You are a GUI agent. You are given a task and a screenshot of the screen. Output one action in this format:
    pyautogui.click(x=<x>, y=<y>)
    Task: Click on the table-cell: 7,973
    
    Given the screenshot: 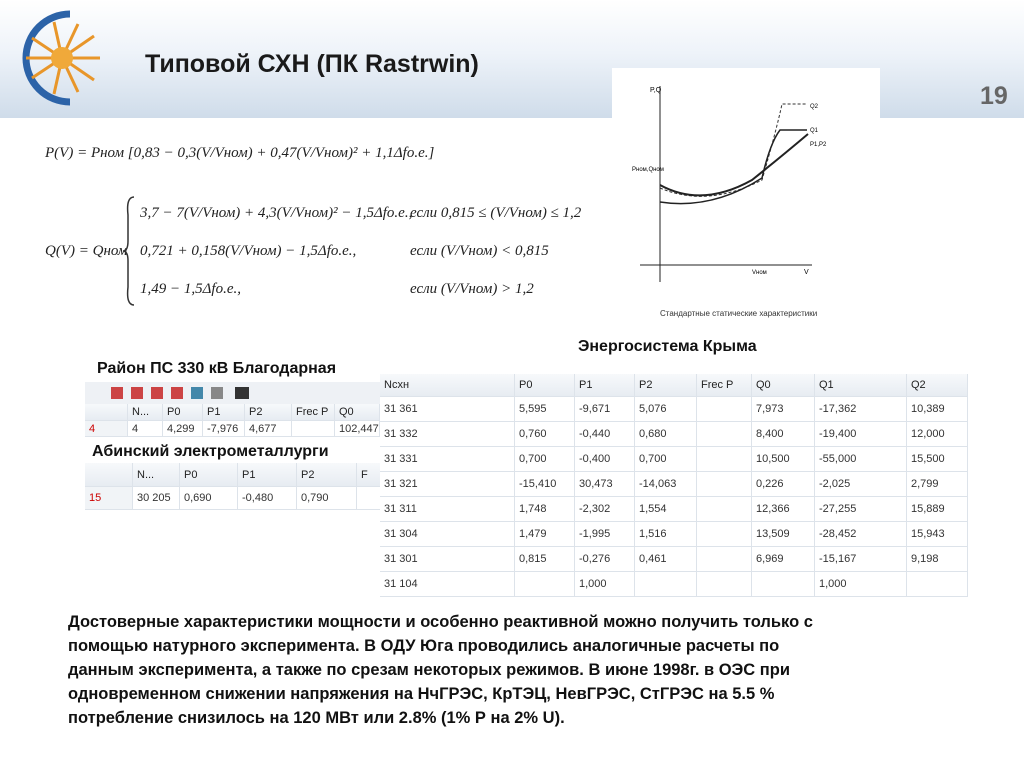 What is the action you would take?
    pyautogui.click(x=783, y=409)
    